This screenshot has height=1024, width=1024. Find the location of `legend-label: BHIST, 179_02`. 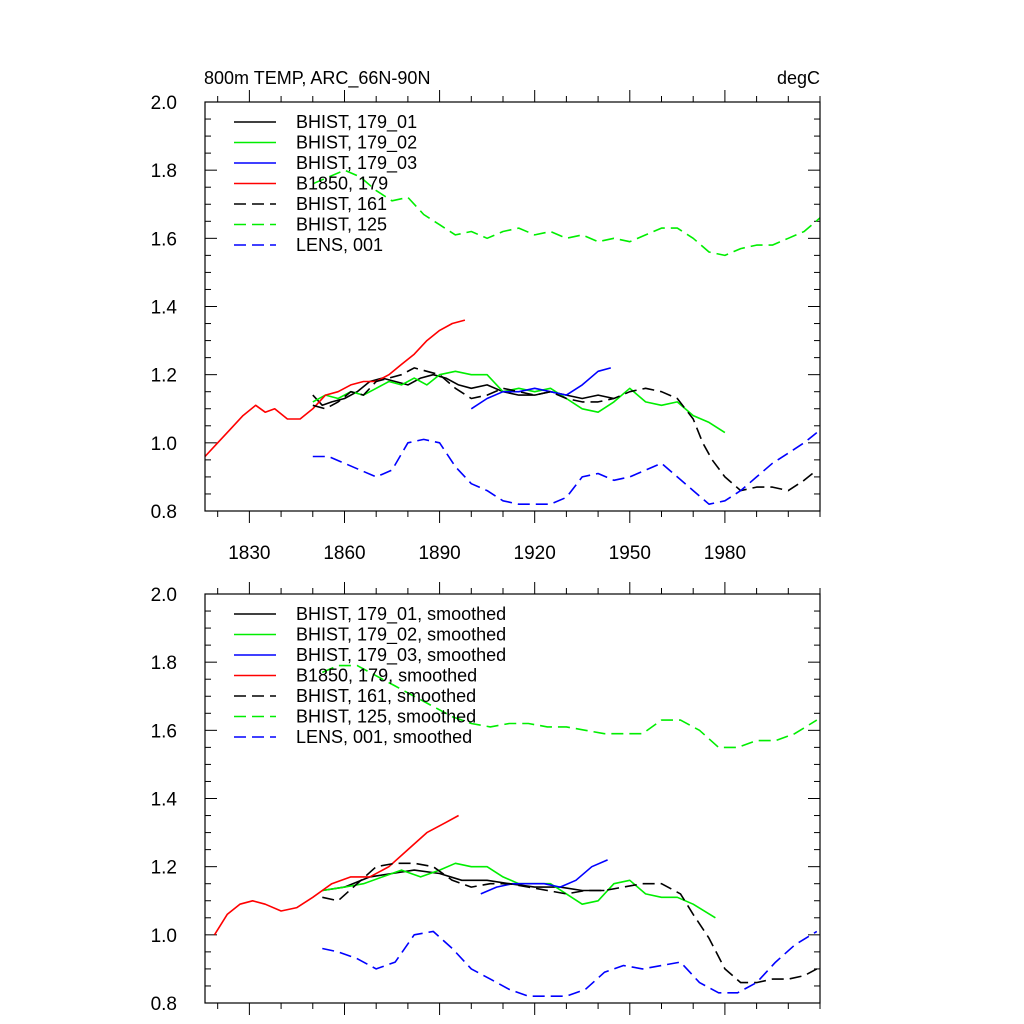

legend-label: BHIST, 179_02 is located at coordinates (356, 143).